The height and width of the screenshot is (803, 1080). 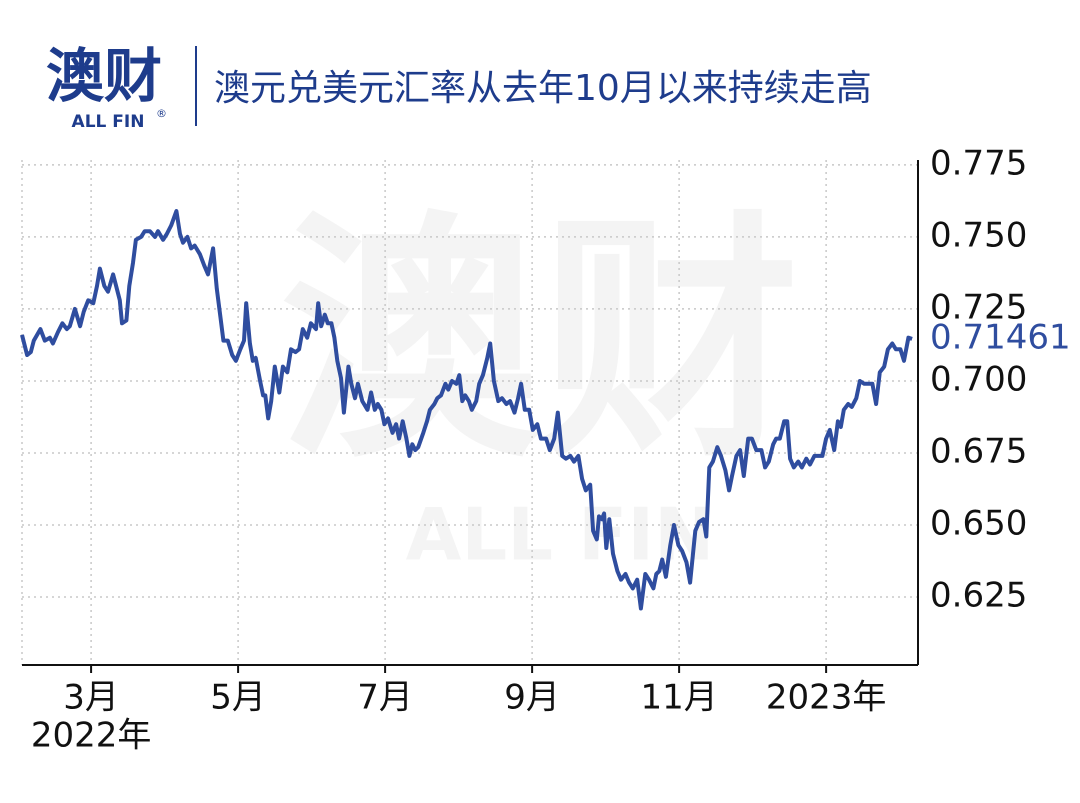 I want to click on y-tick-label: 0.675, so click(x=978, y=451).